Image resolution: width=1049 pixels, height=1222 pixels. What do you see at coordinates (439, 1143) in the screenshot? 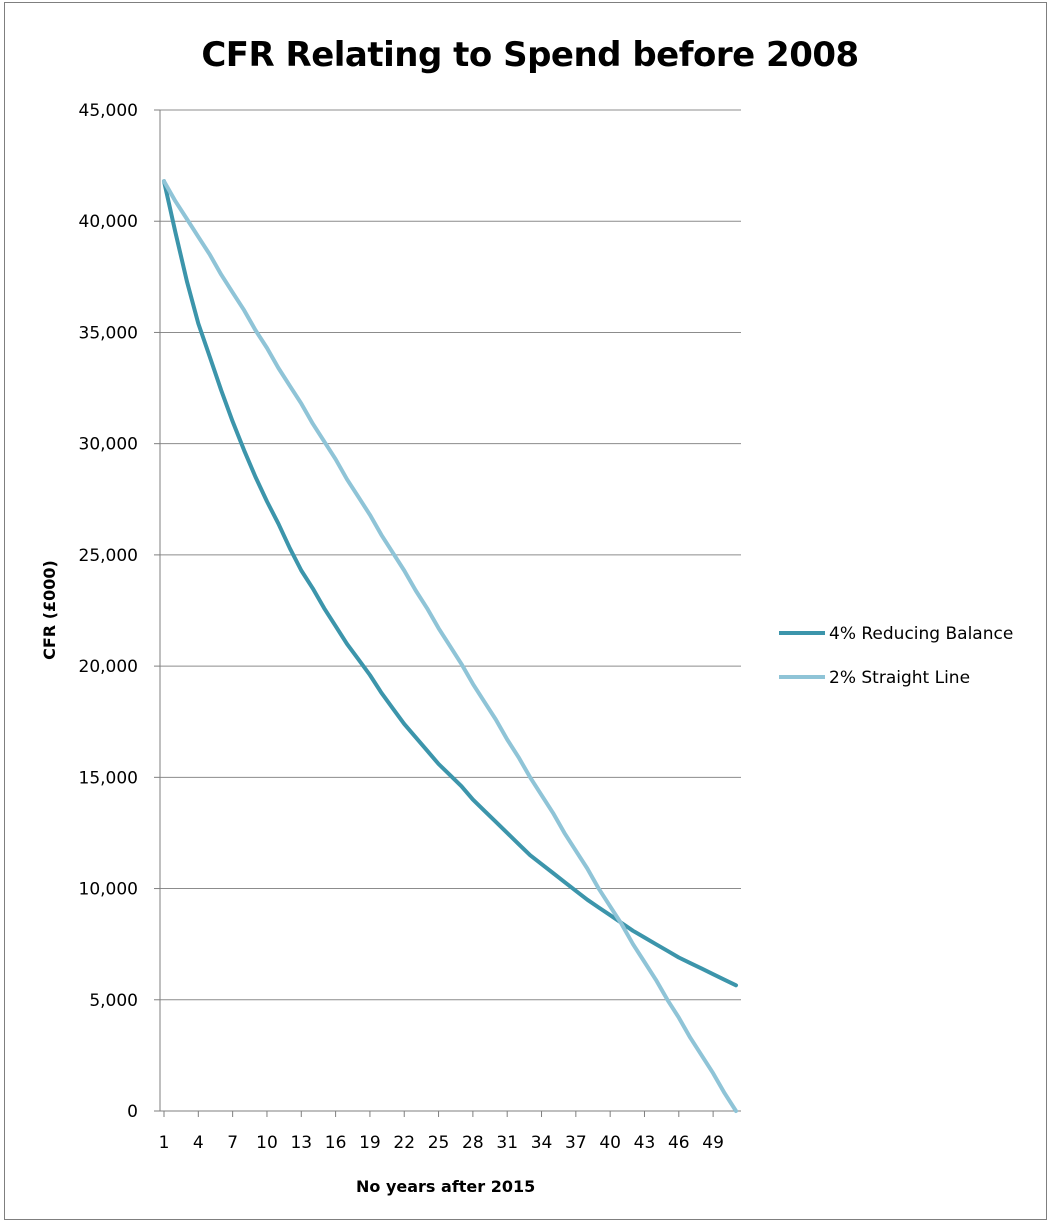
I see `x-tick-label: 25` at bounding box center [439, 1143].